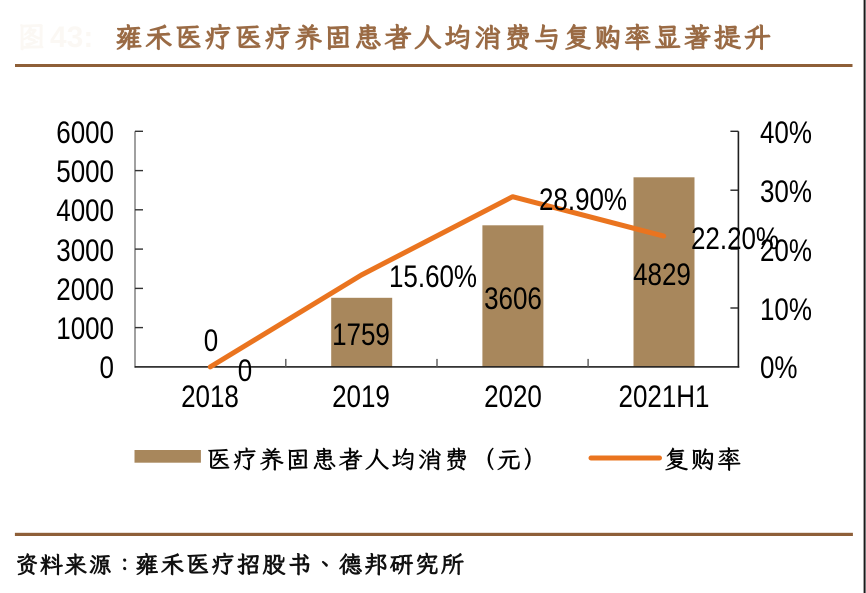 This screenshot has width=866, height=593. What do you see at coordinates (71, 37) in the screenshot?
I see `svg-text: 43:` at bounding box center [71, 37].